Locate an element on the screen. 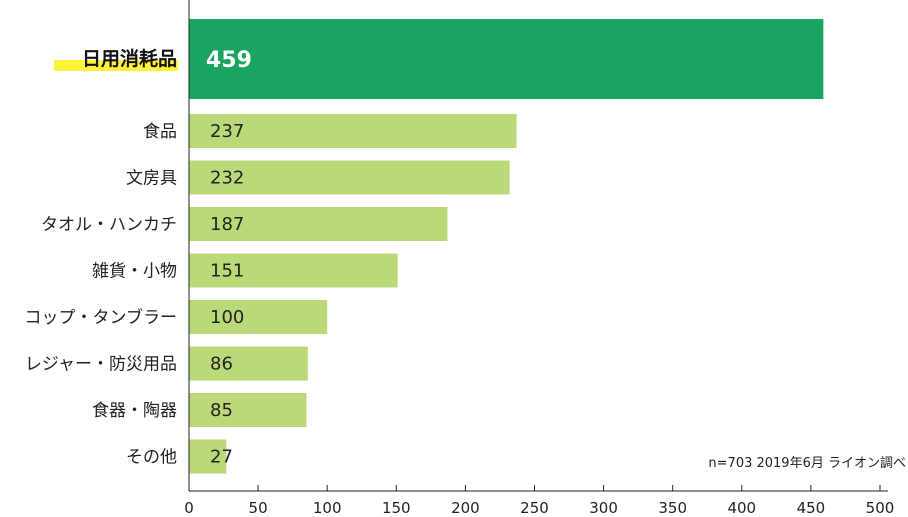 This screenshot has width=908, height=517. category-label-6: レジャー・防災用品 is located at coordinates (101, 365).